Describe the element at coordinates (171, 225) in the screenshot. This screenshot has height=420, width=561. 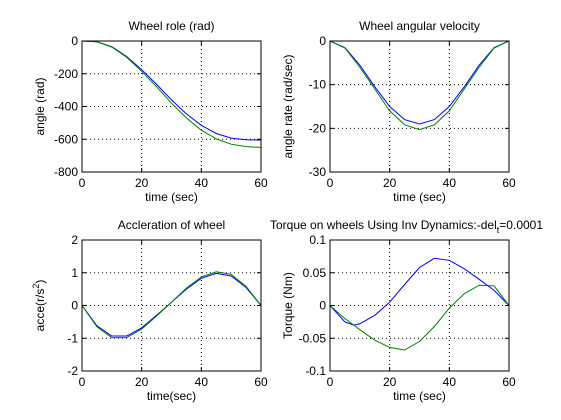
I see `chart-title: Accleration of wheel` at that location.